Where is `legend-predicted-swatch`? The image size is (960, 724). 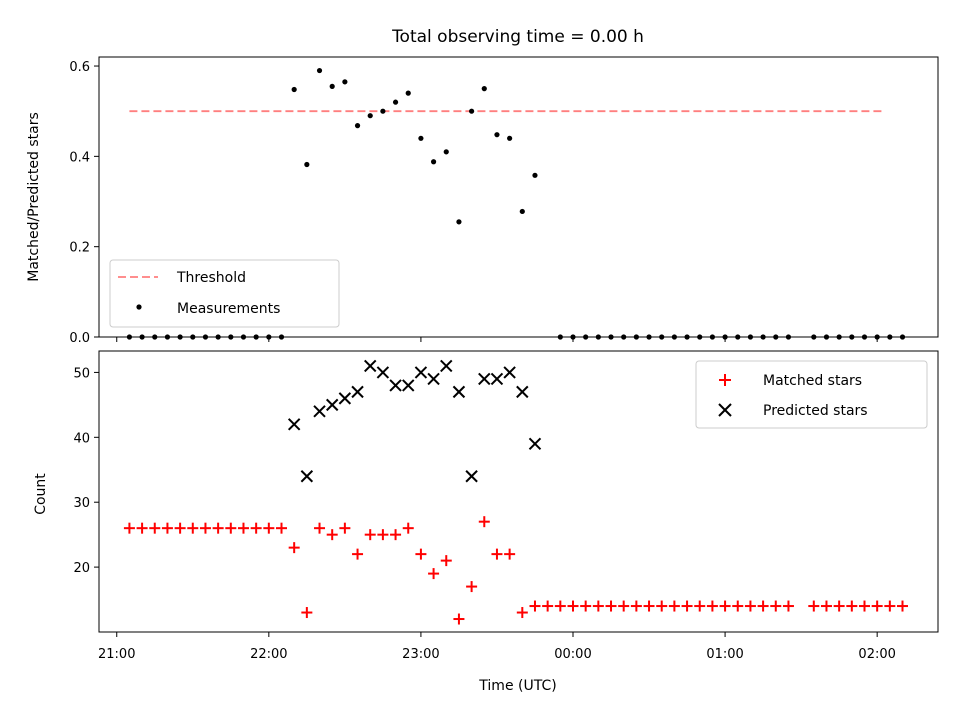
legend-predicted-swatch is located at coordinates (725, 410).